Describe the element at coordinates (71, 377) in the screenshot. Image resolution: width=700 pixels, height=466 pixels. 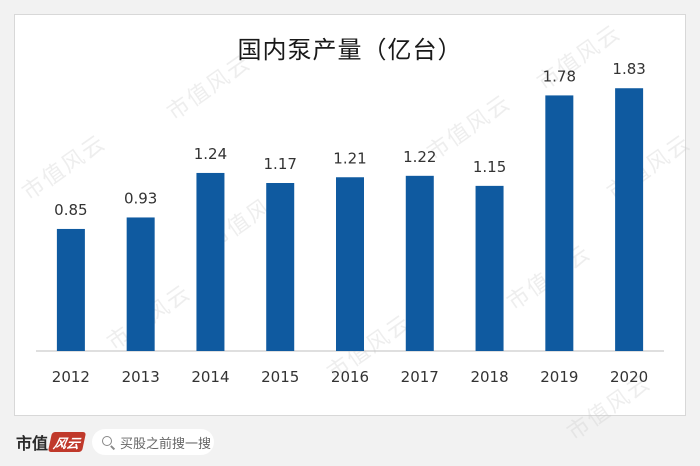
I see `x-tick-label-2012: 2012` at that location.